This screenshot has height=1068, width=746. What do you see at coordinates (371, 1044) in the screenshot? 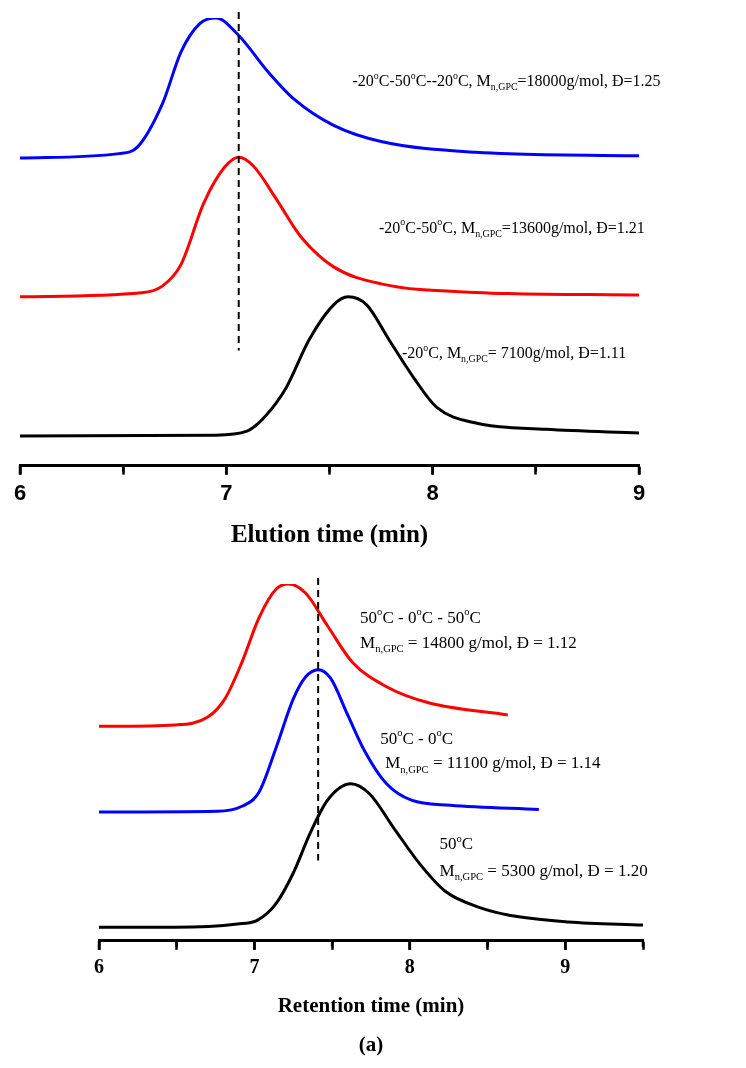
I see `text: (a)` at bounding box center [371, 1044].